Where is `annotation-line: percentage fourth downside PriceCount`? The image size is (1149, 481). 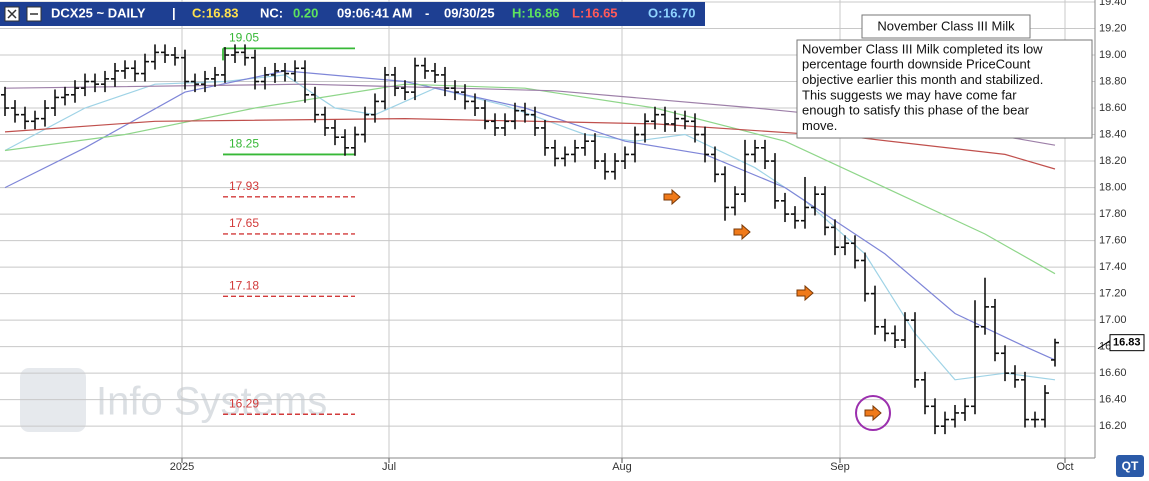 annotation-line: percentage fourth downside PriceCount is located at coordinates (916, 64).